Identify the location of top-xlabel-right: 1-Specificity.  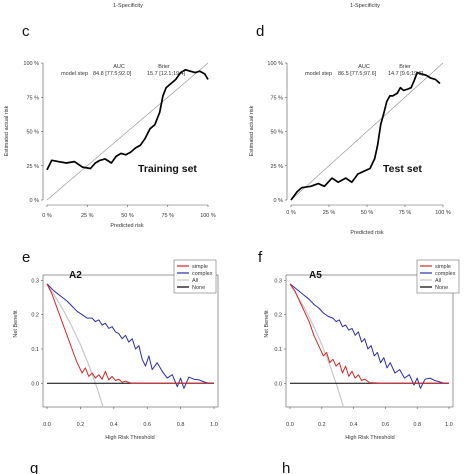
(365, 6).